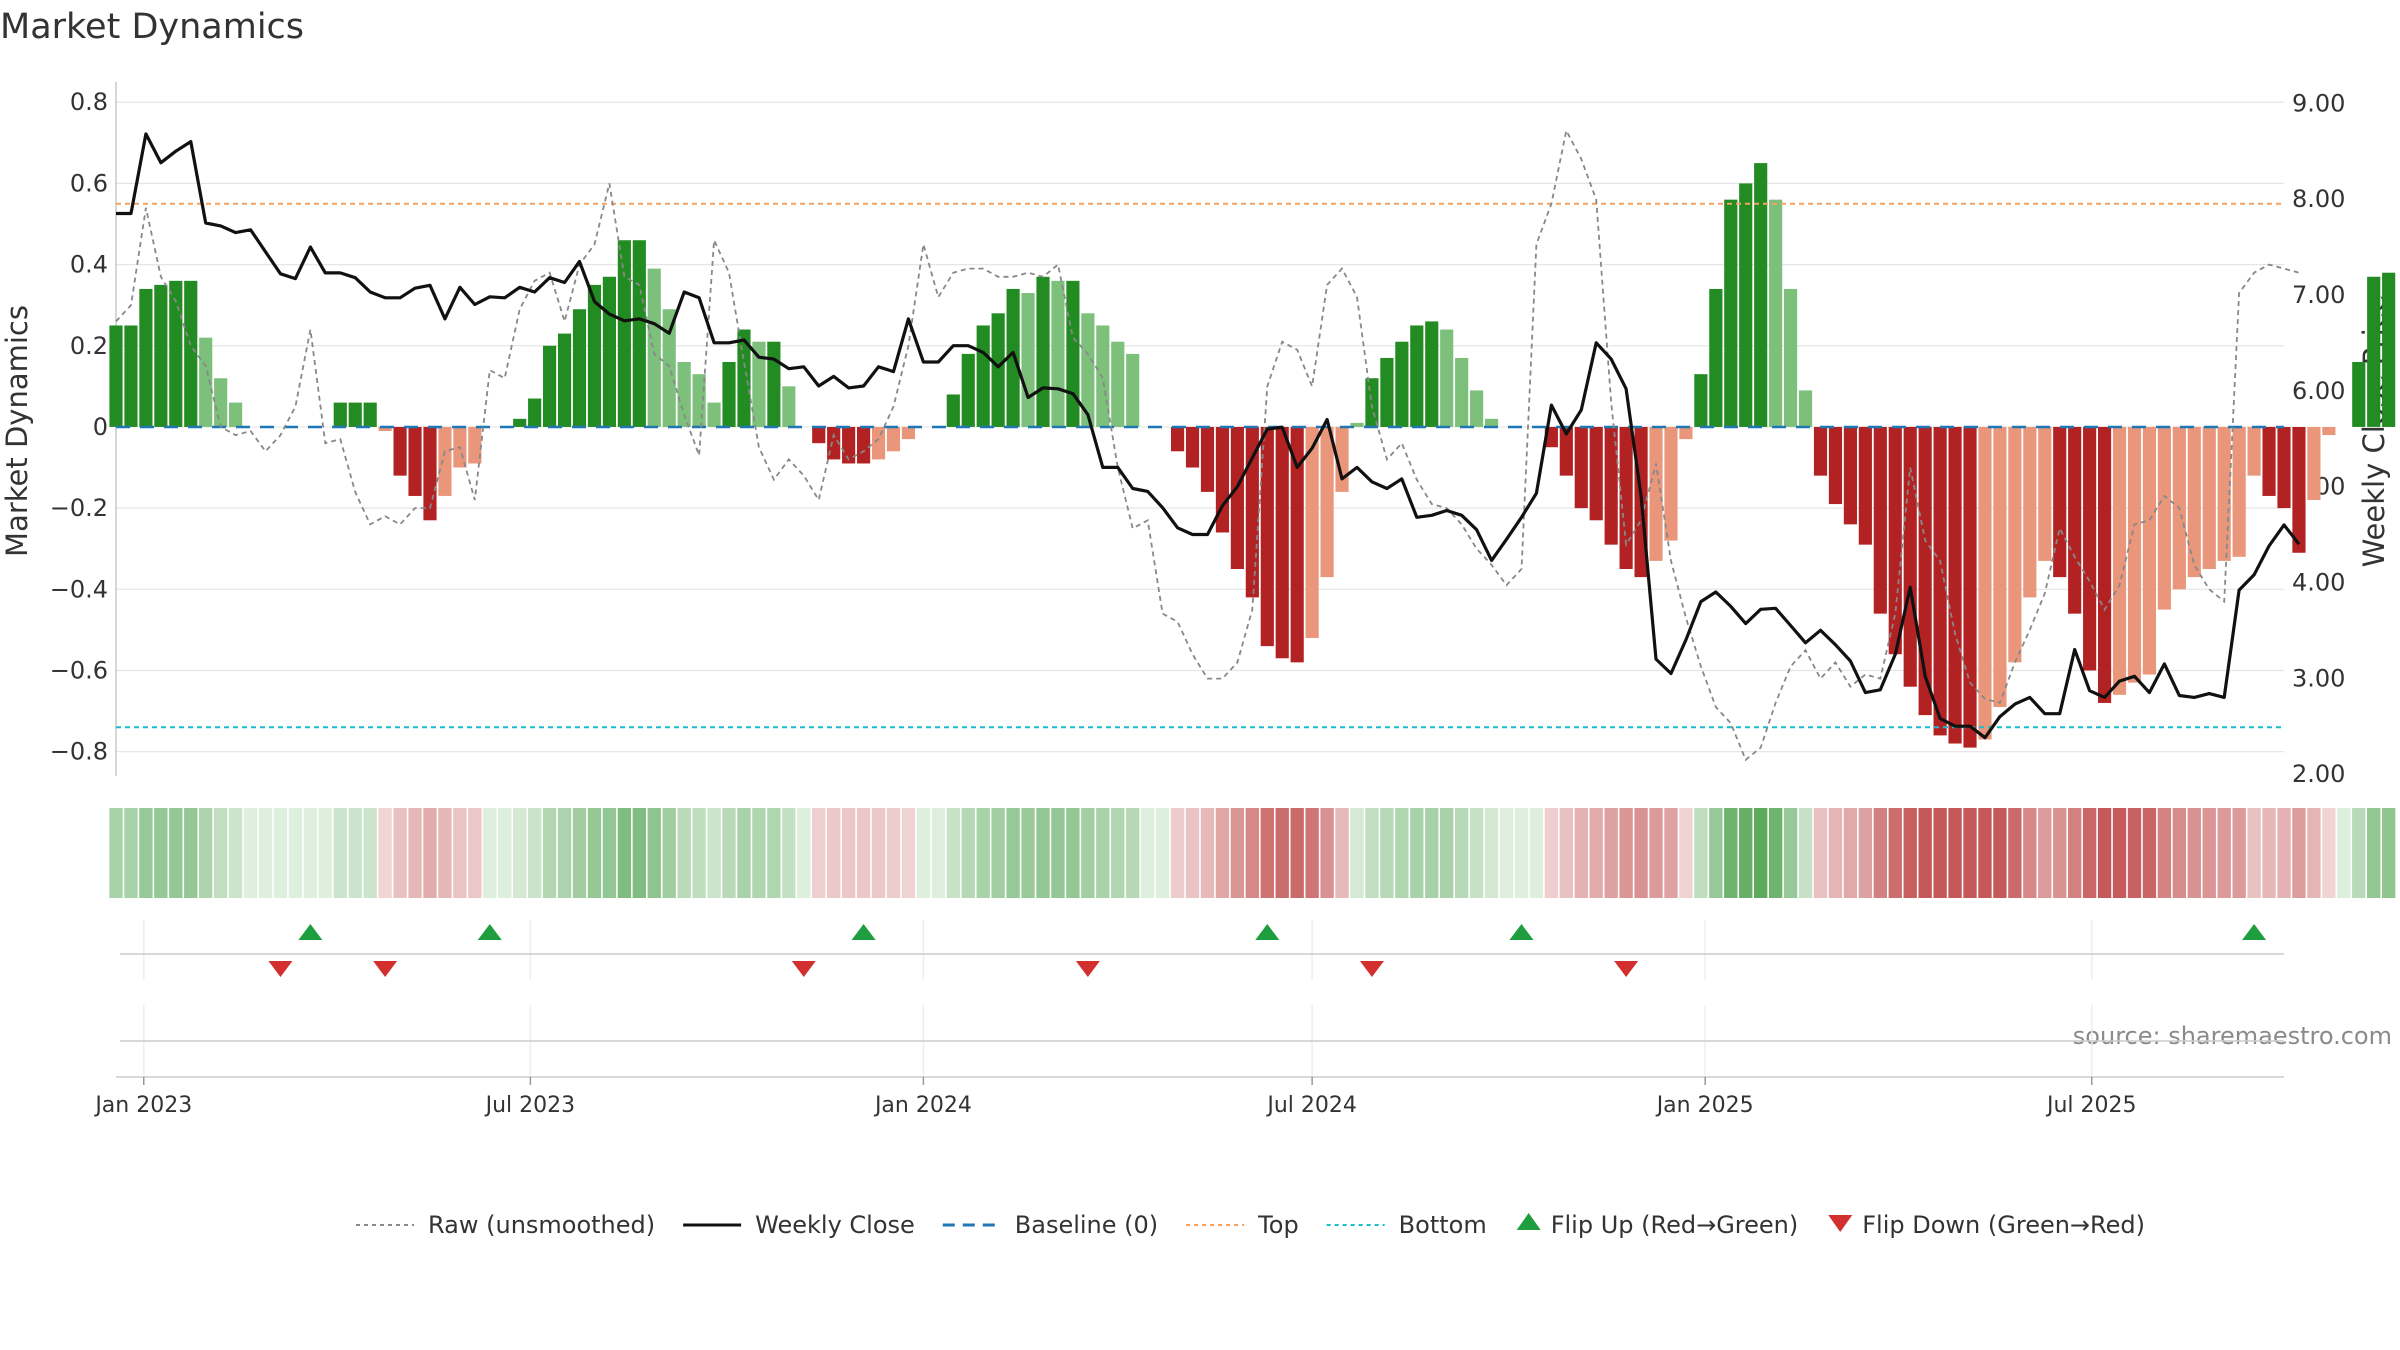 This screenshot has height=1350, width=2400. Describe the element at coordinates (2318, 678) in the screenshot. I see `right-tick-label: 3.00` at that location.